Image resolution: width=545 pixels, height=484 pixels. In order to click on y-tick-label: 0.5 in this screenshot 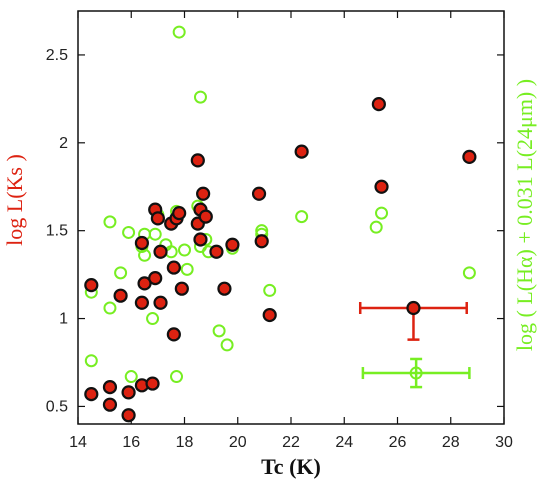, I will do `click(57, 406)`.